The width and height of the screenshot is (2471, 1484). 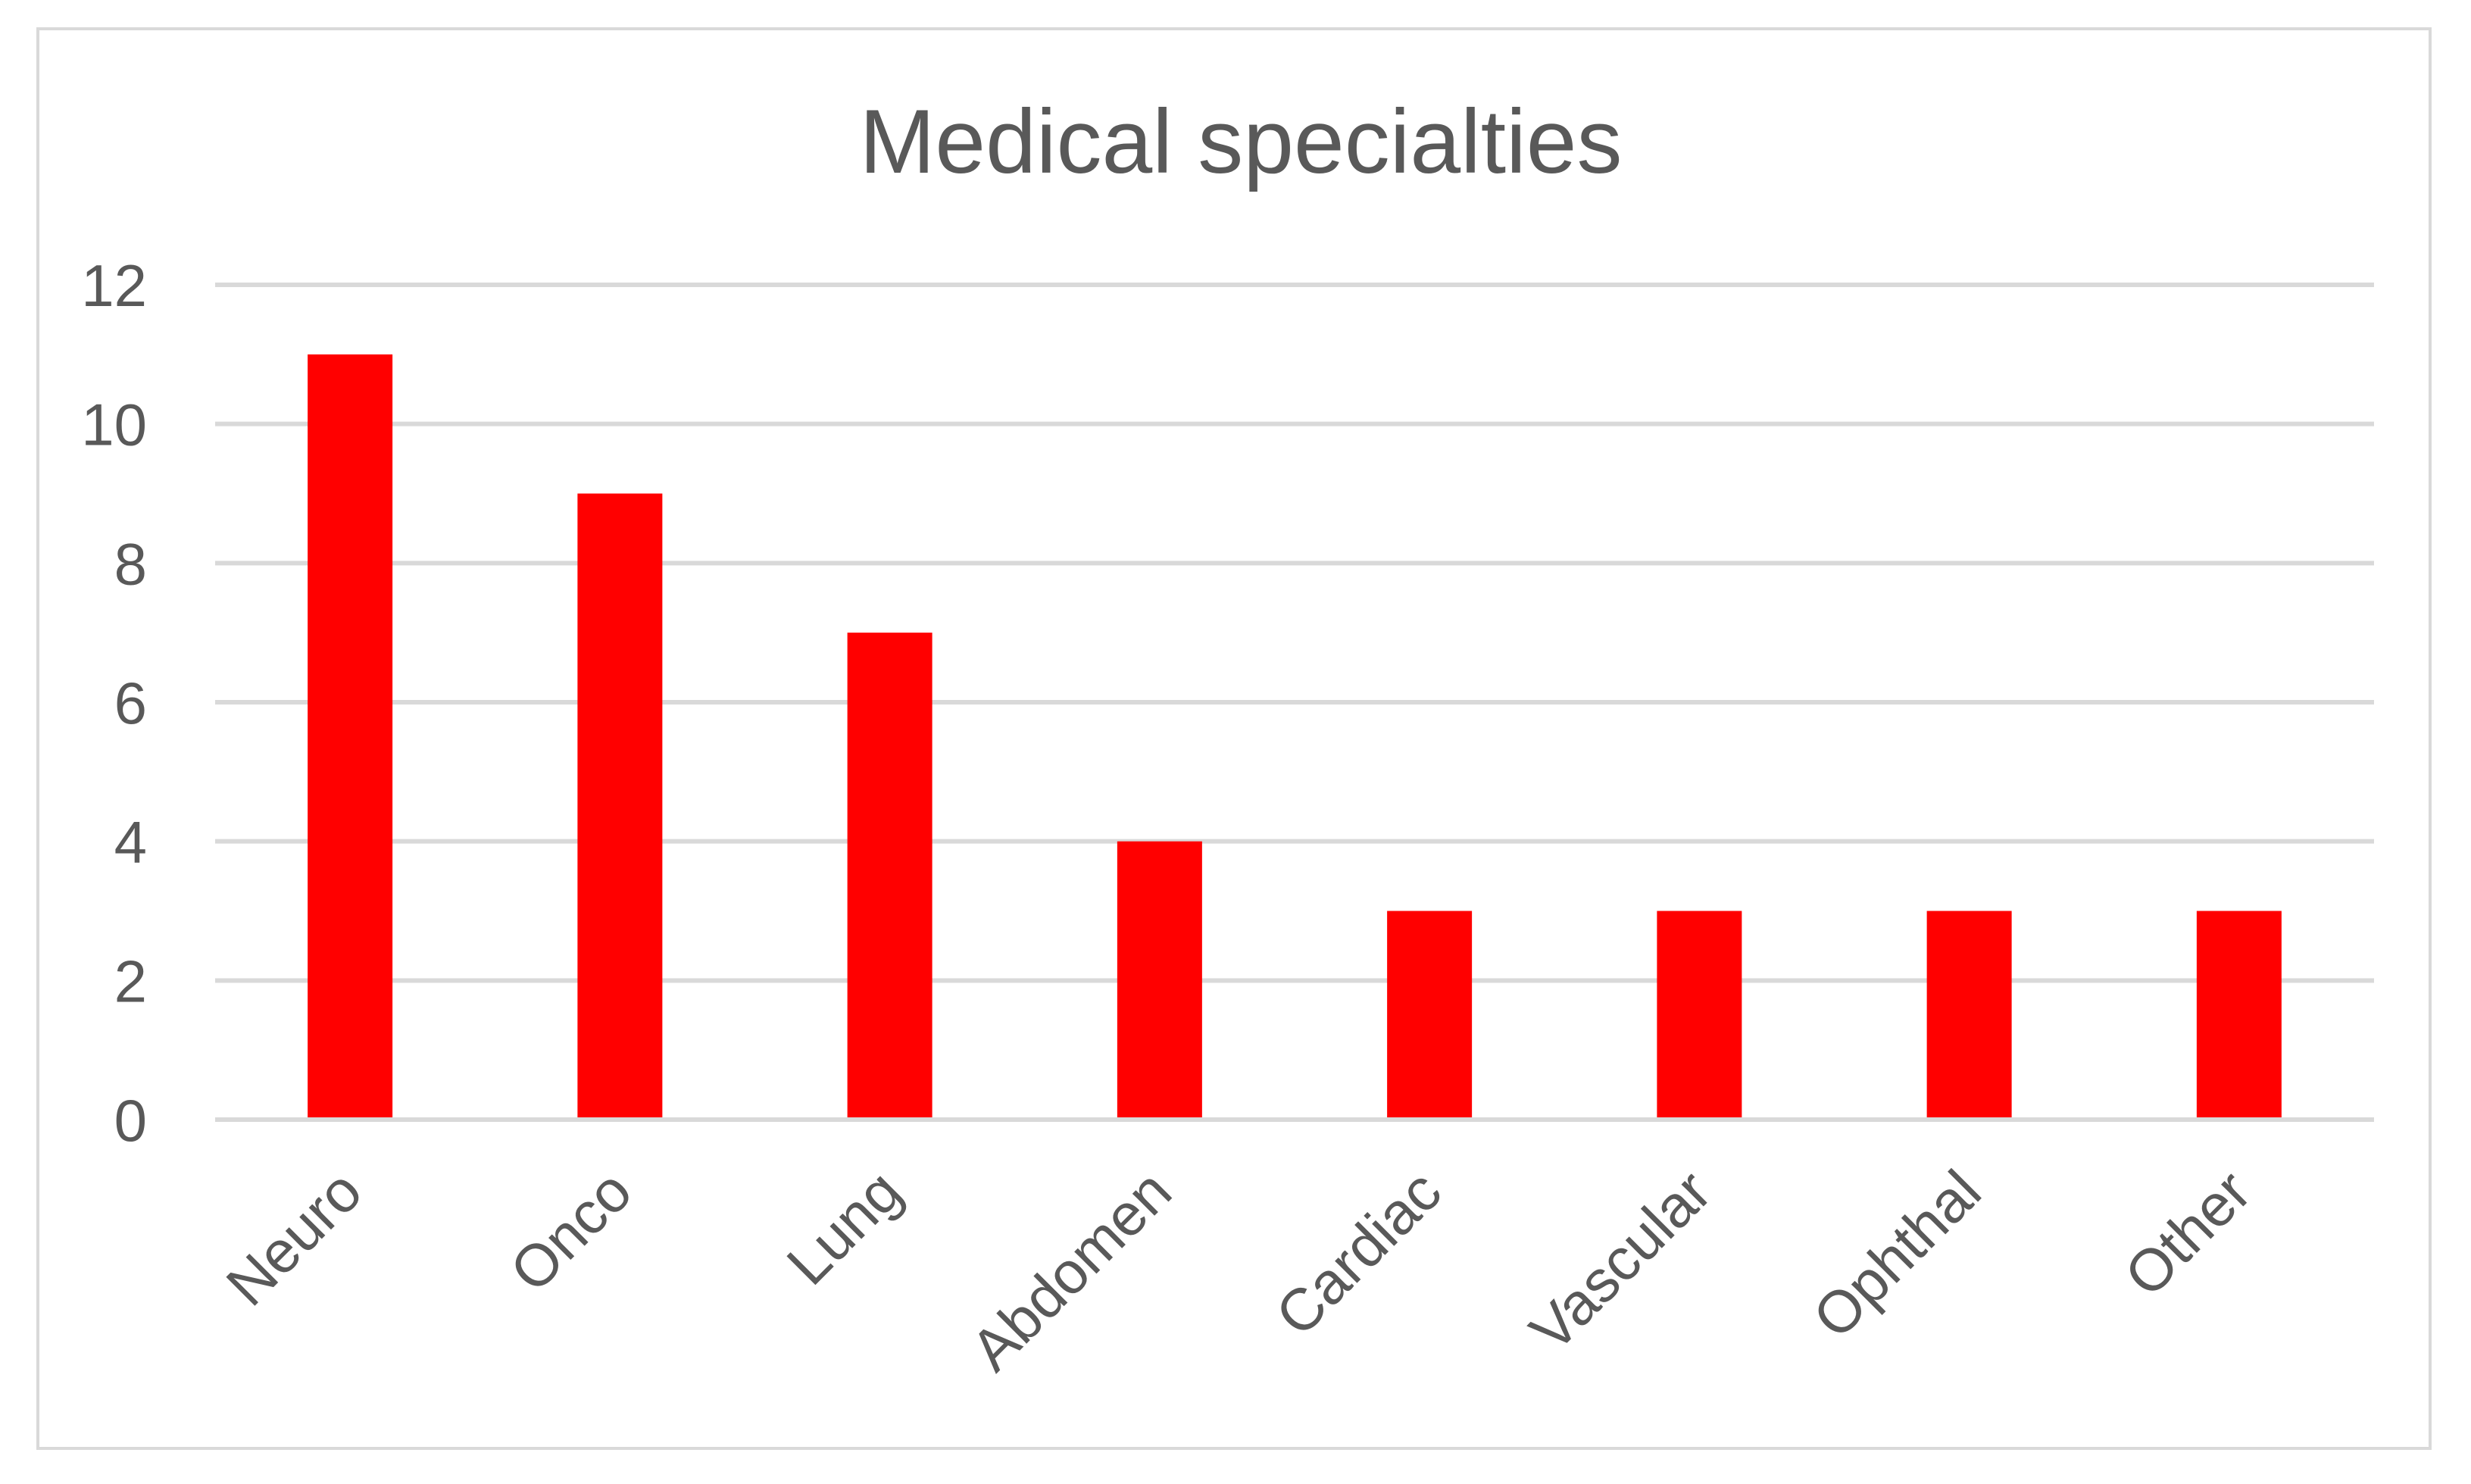 I want to click on x-category-label: Abdomen, so click(x=1071, y=1270).